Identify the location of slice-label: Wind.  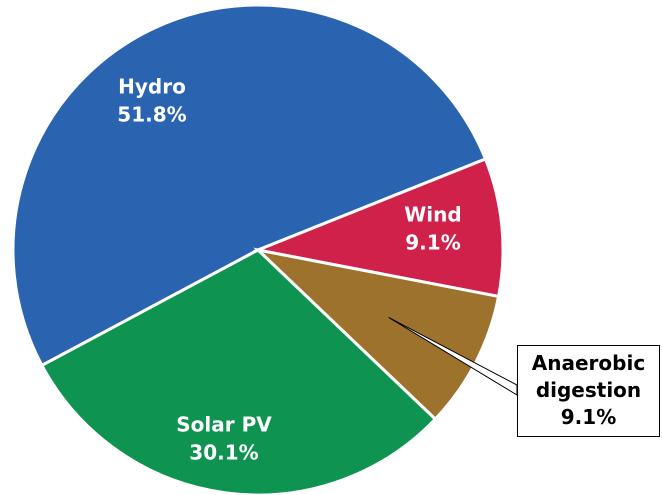
(432, 215).